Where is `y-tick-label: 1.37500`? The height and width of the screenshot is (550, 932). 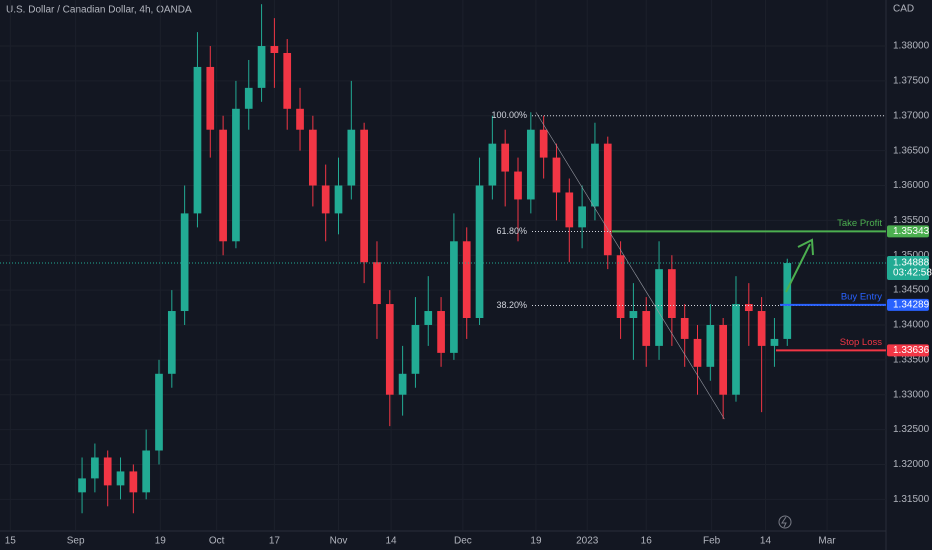
y-tick-label: 1.37500 is located at coordinates (911, 81).